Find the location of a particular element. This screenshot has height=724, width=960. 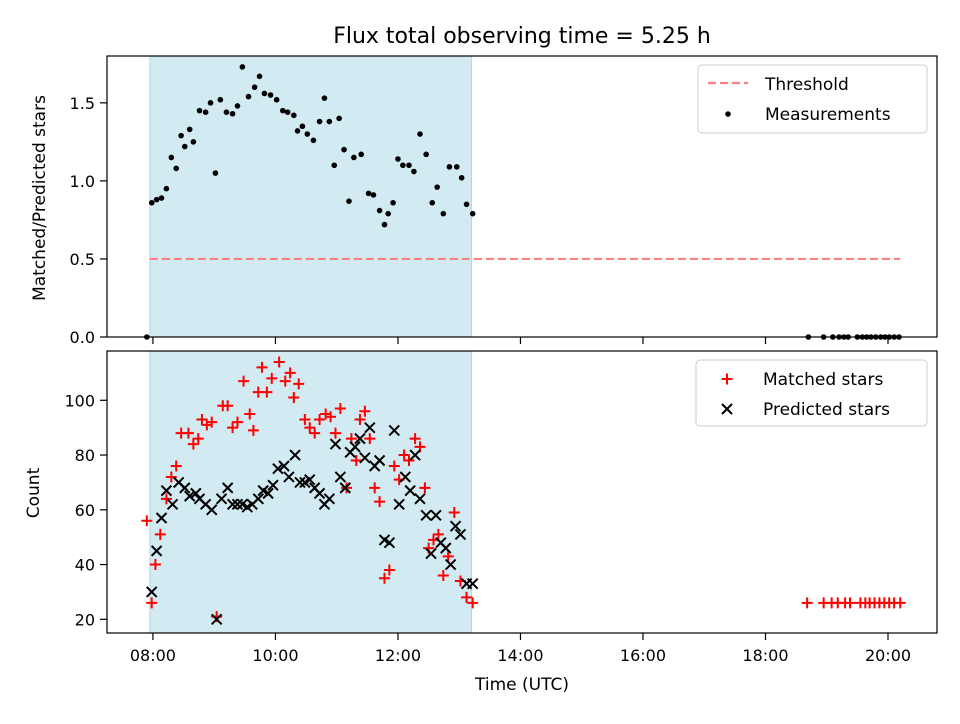

bottom-y-tick-label: 40 is located at coordinates (85, 565).